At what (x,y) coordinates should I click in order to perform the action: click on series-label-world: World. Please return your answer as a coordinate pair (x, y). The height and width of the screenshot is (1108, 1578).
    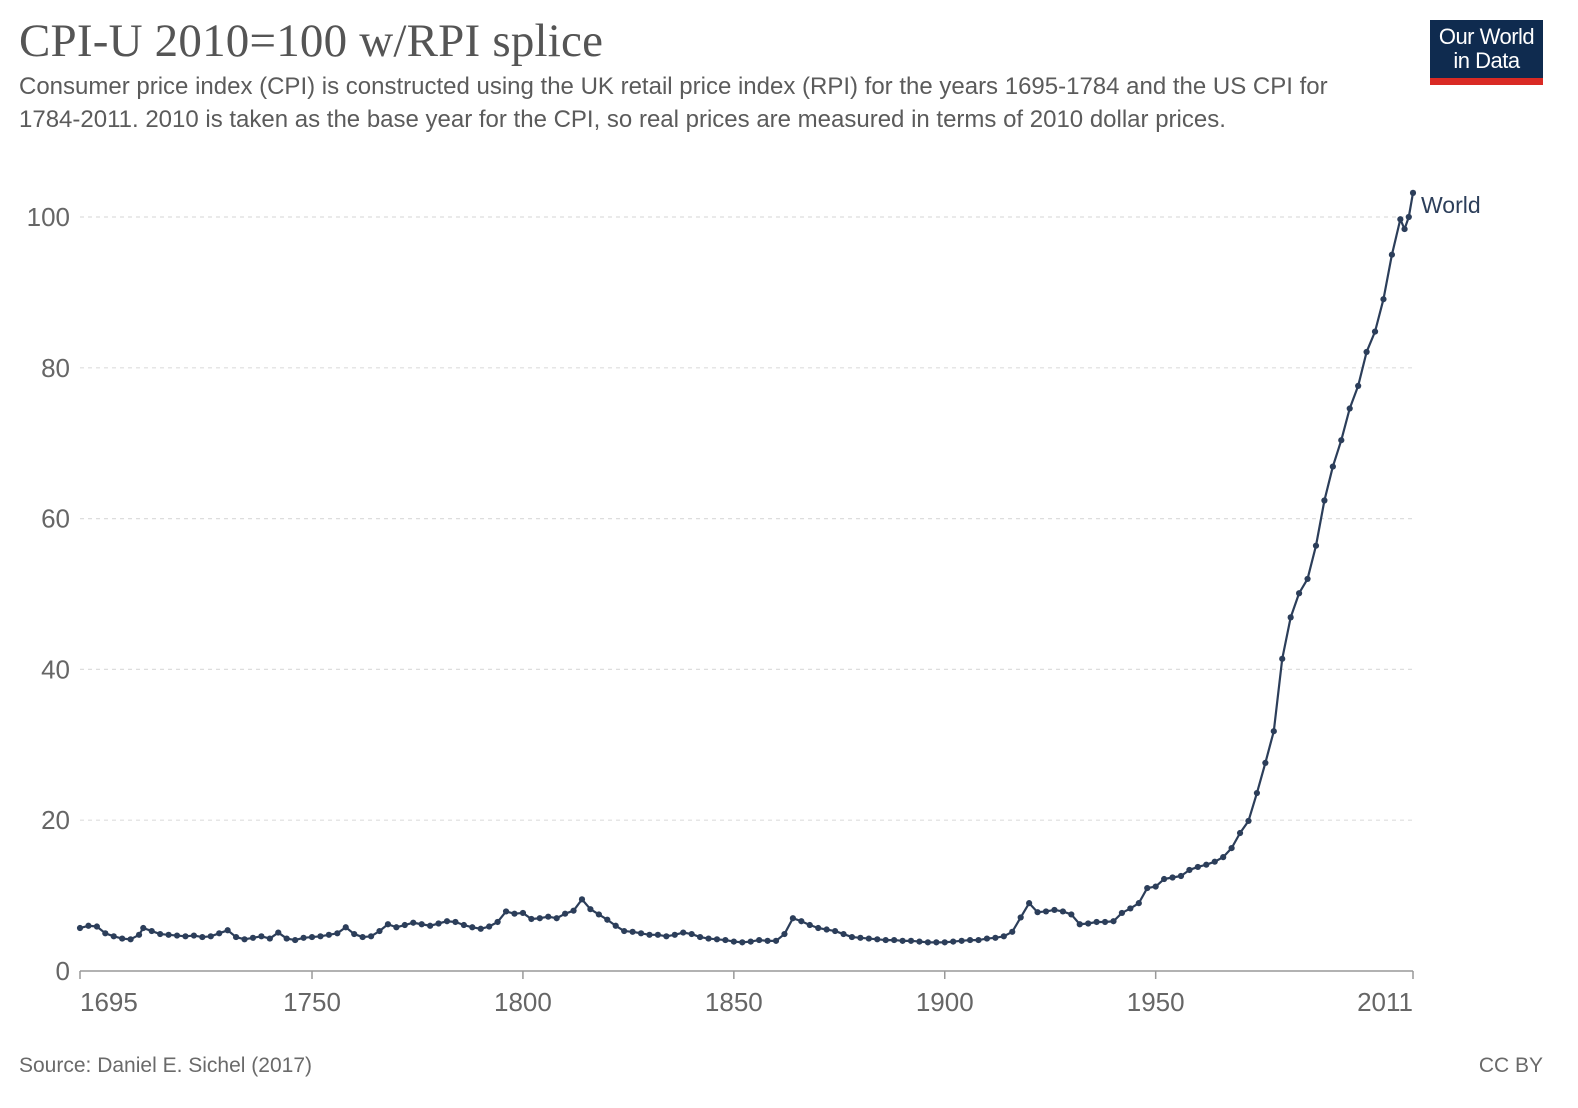
    Looking at the image, I should click on (1451, 205).